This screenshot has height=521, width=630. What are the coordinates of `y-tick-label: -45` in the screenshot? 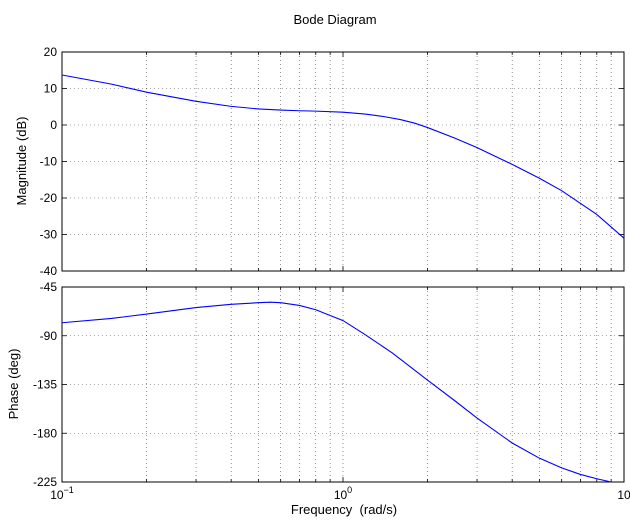 It's located at (49, 287).